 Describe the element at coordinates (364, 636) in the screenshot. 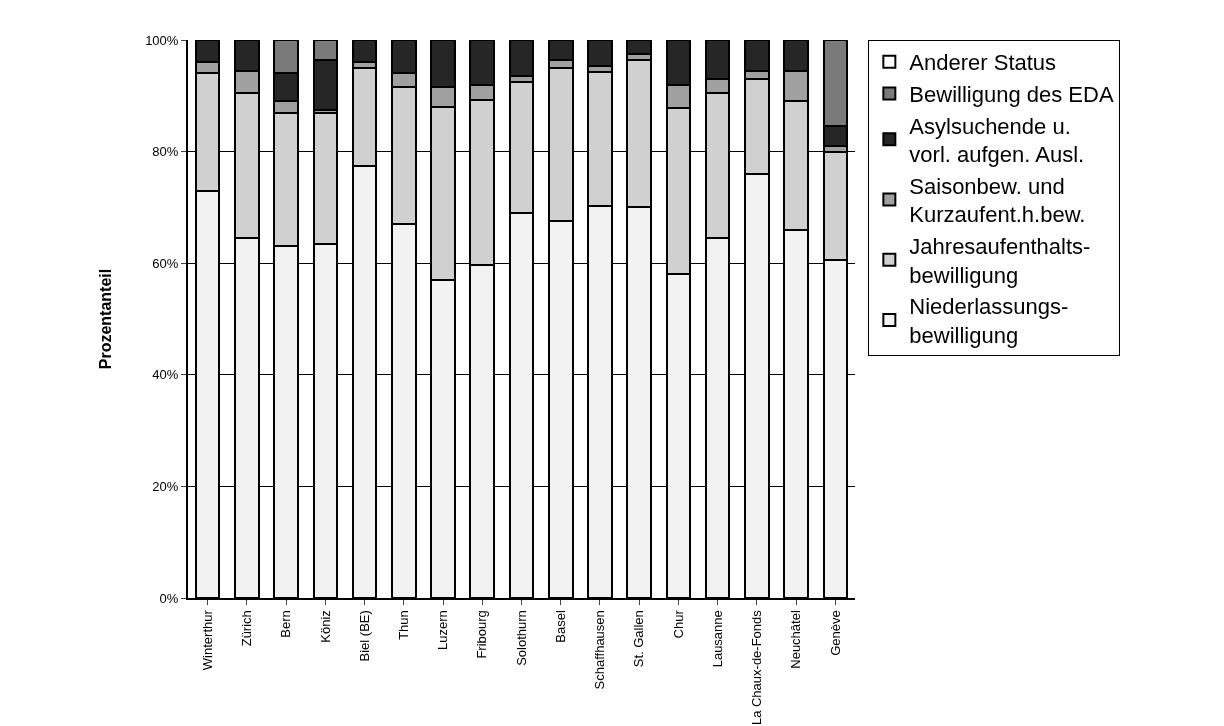

I see `x-tick-label: Biel (BE)` at that location.